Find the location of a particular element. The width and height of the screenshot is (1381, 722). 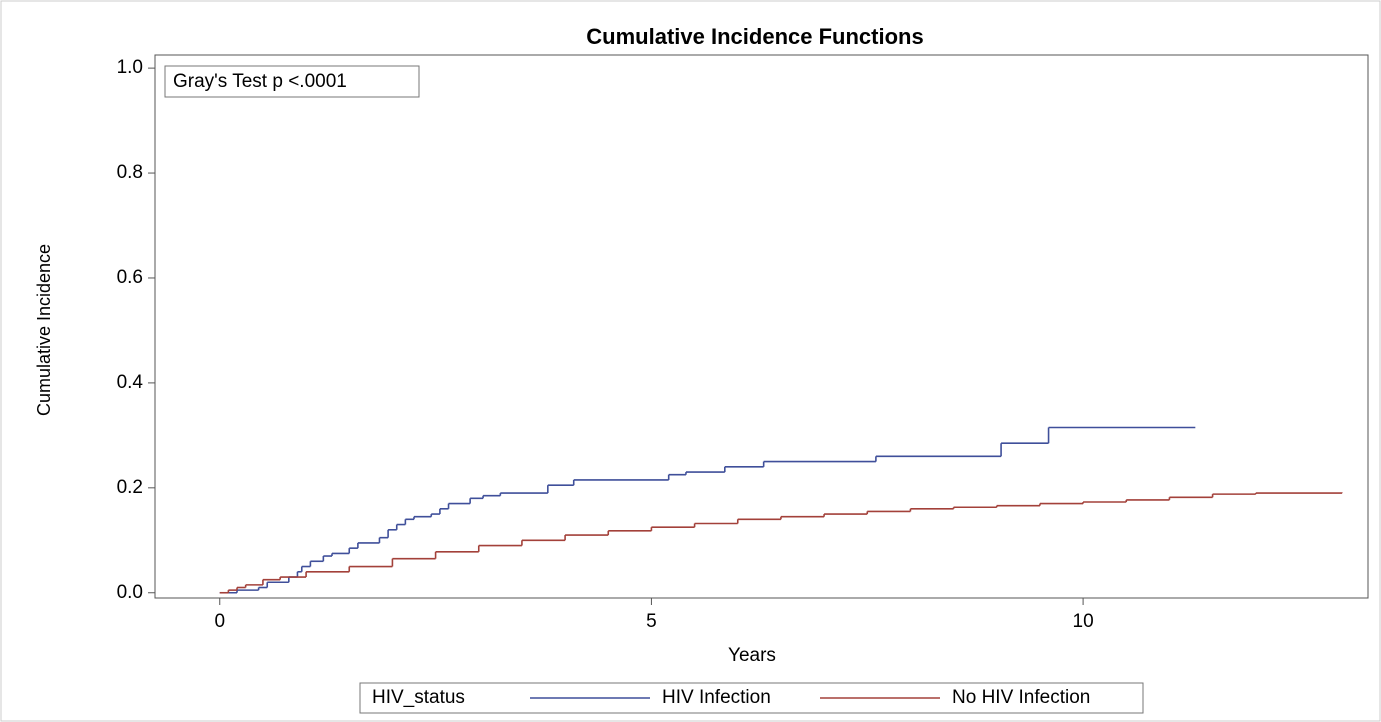

y-tick-label: 1.0 is located at coordinates (130, 67).